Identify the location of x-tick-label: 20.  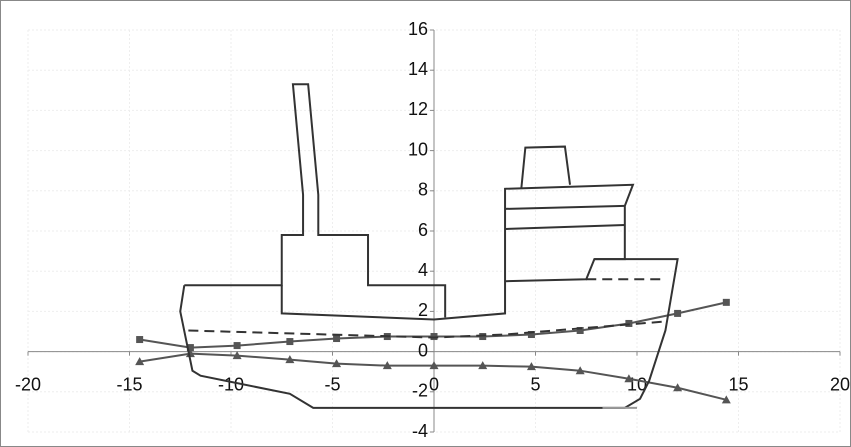
(840, 384).